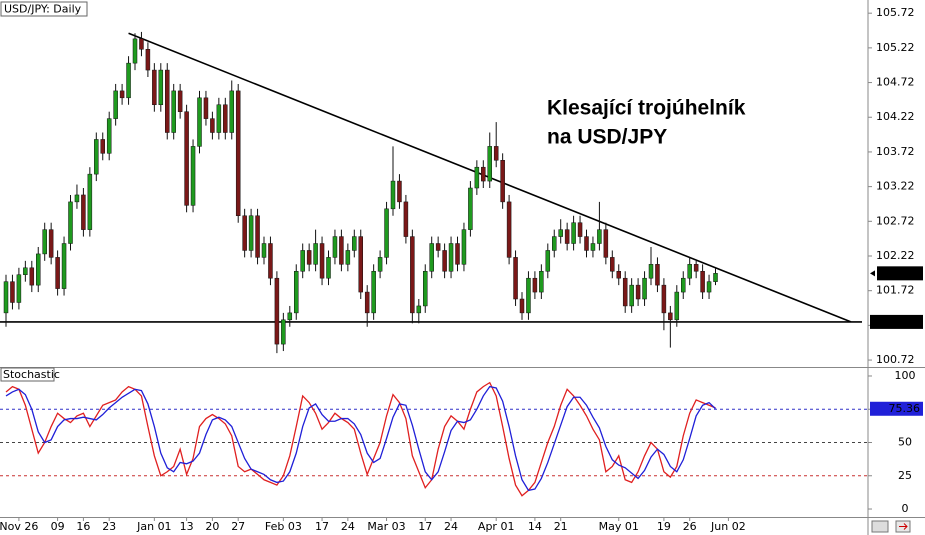  What do you see at coordinates (872, 273) in the screenshot?
I see `last-price-marker` at bounding box center [872, 273].